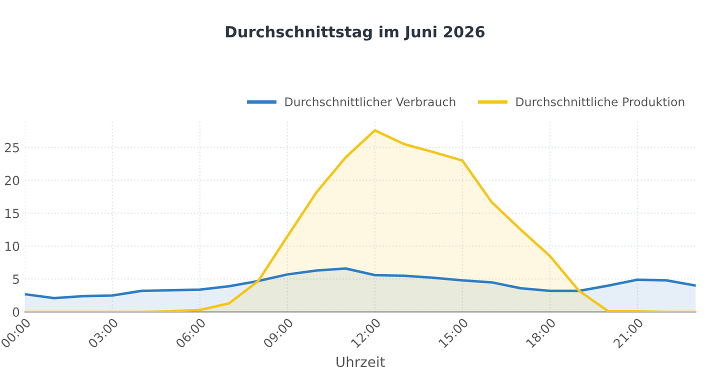  Describe the element at coordinates (16, 279) in the screenshot. I see `y-tick-label: 5` at that location.